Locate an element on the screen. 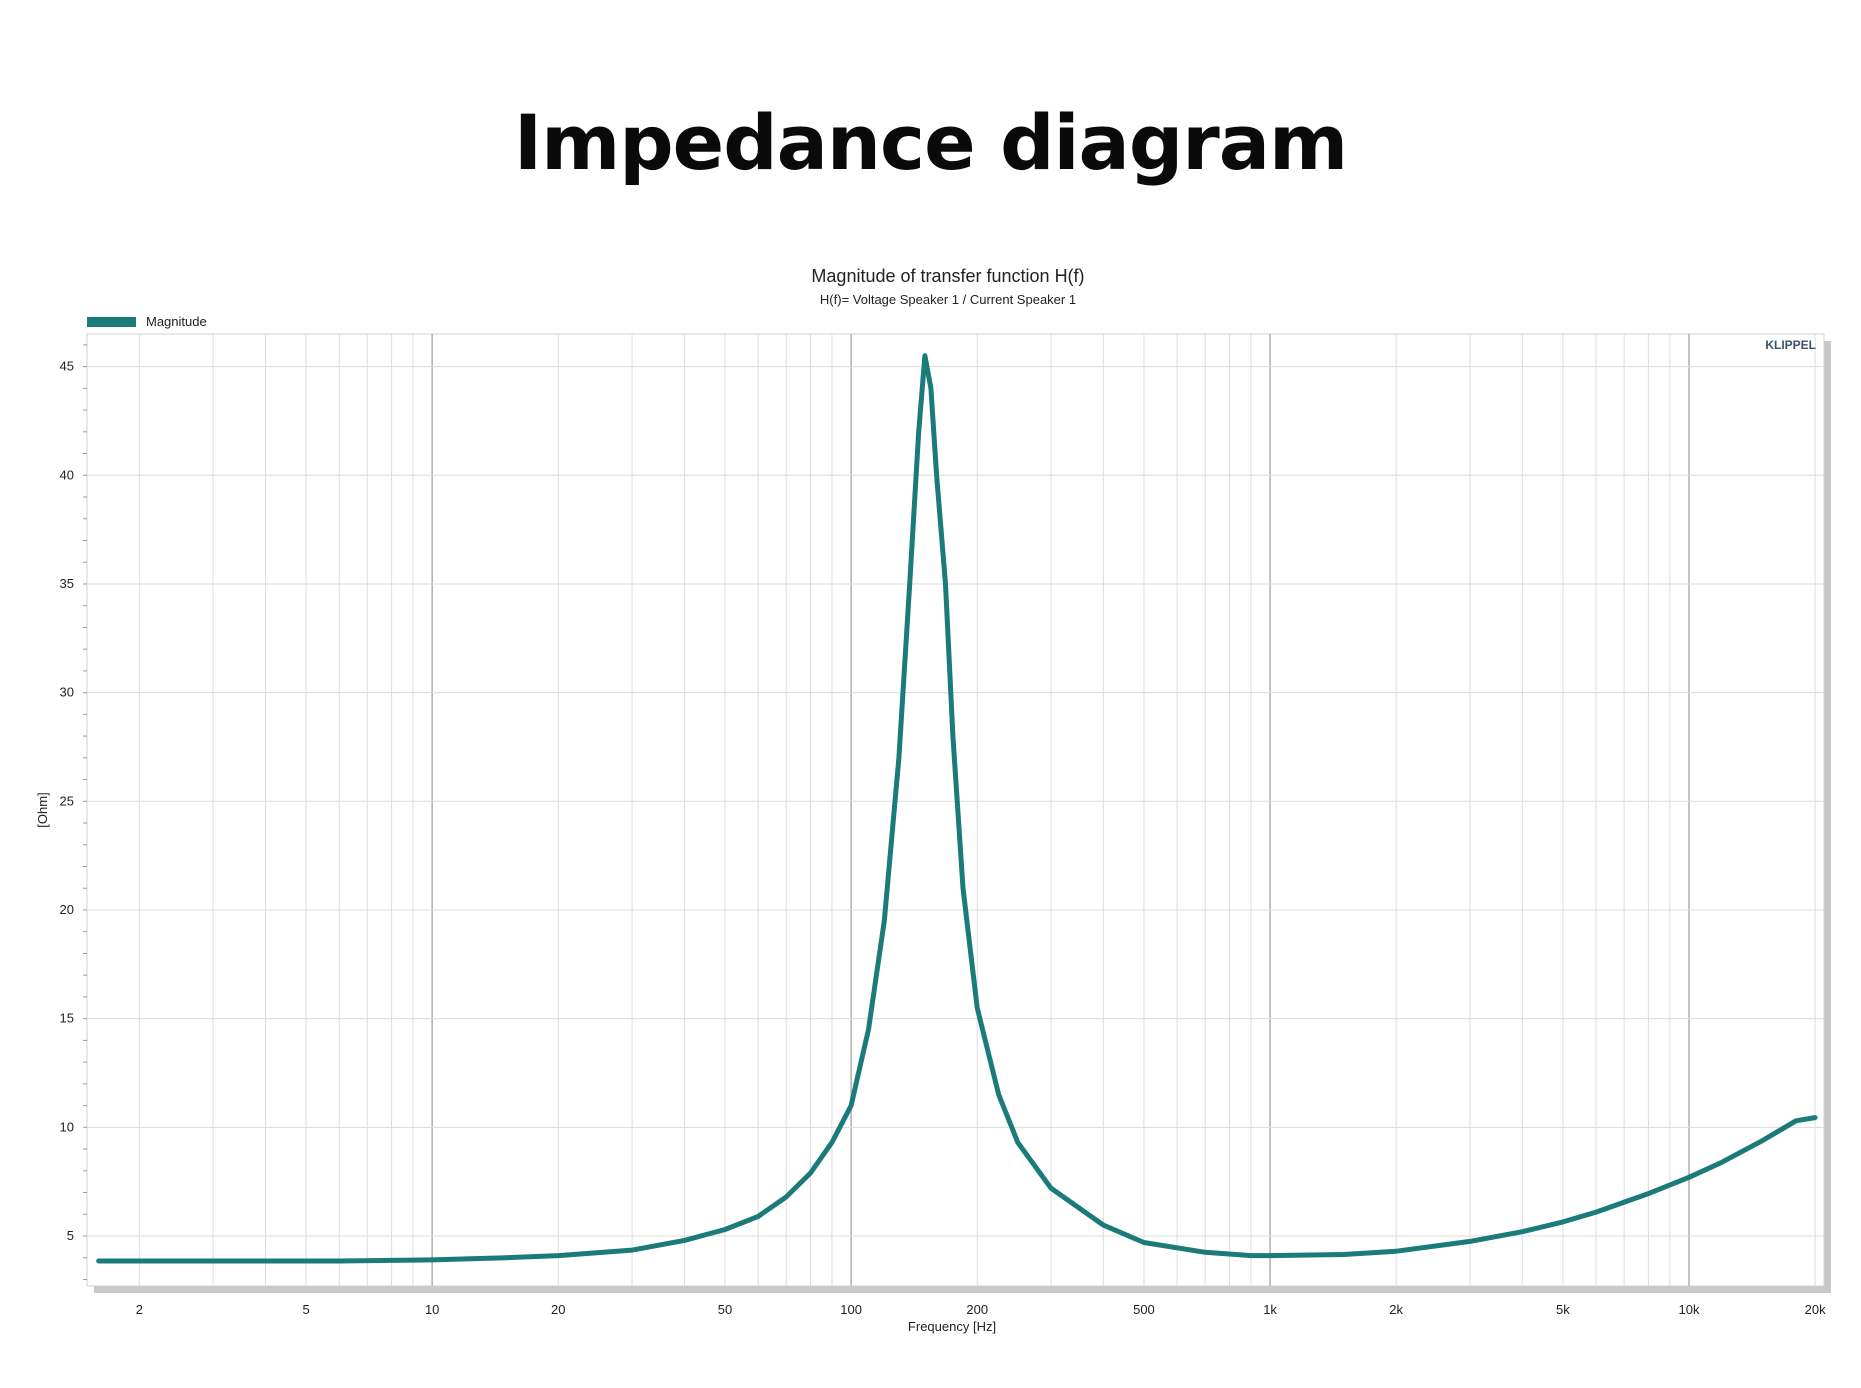  klippel-watermark: KLIPPEL is located at coordinates (1790, 345).